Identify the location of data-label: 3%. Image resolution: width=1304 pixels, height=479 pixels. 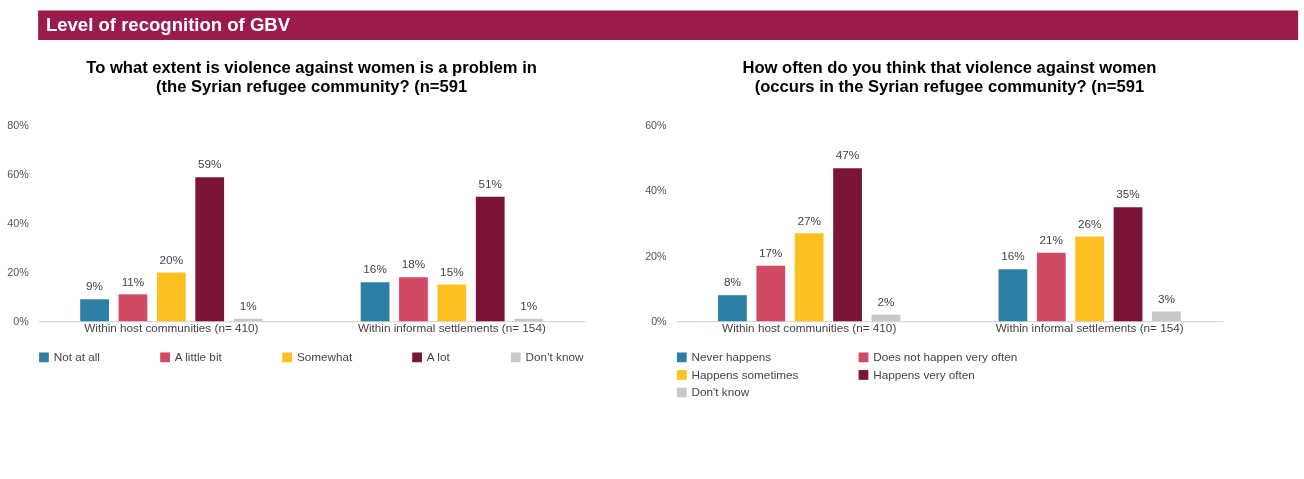
(1166, 298).